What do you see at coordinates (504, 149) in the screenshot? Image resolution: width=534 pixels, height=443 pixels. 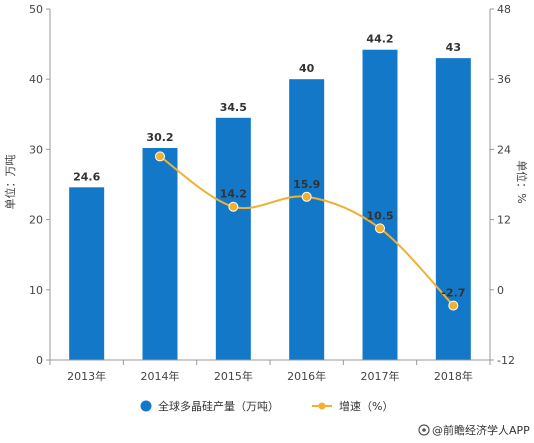 I see `right-tick-label: 24` at bounding box center [504, 149].